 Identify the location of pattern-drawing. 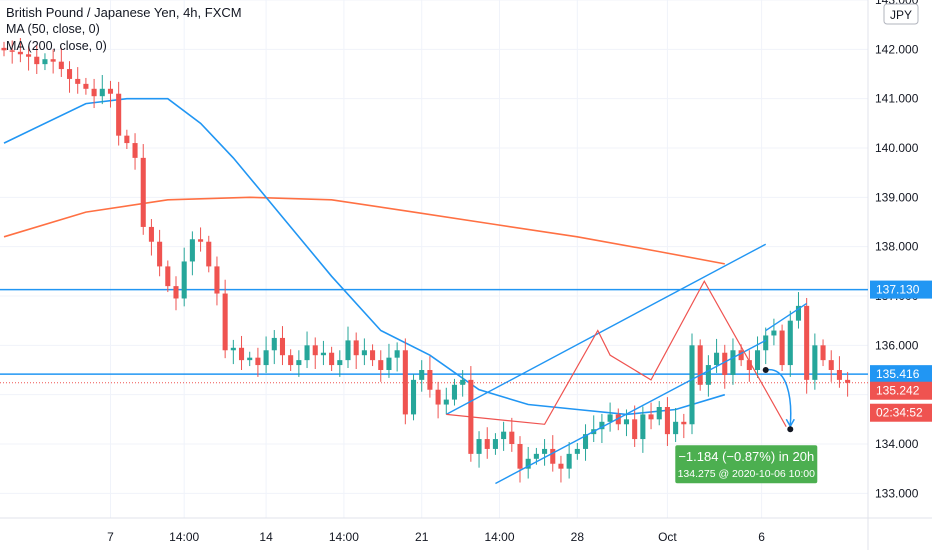
(616, 353).